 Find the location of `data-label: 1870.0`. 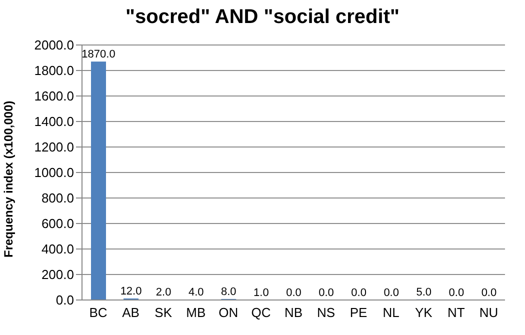

data-label: 1870.0 is located at coordinates (99, 54).